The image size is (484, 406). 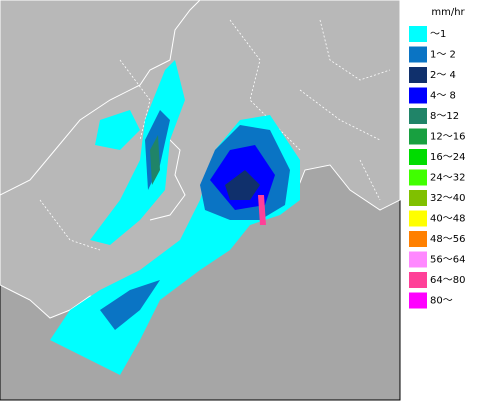 What do you see at coordinates (447, 178) in the screenshot?
I see `legend-label: 24～32` at bounding box center [447, 178].